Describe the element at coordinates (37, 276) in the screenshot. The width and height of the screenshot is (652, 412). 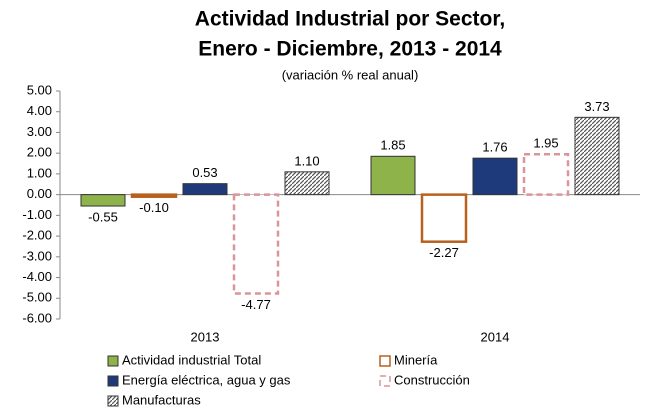
I see `y-tick-label: -4.00` at that location.